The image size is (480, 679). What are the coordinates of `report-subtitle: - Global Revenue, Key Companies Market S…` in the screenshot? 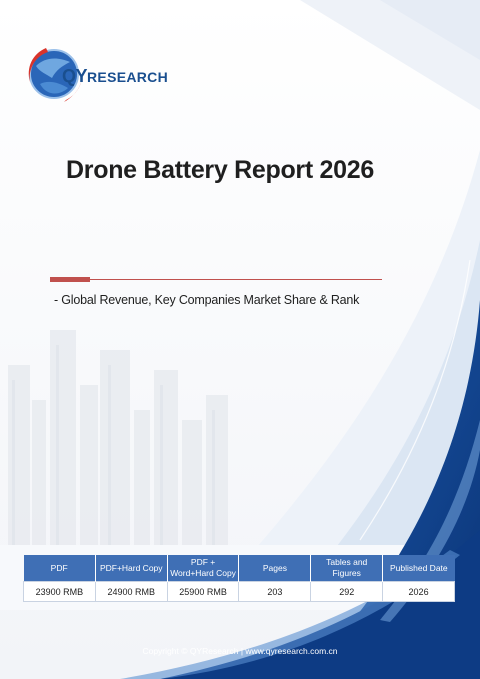 It's located at (207, 300).